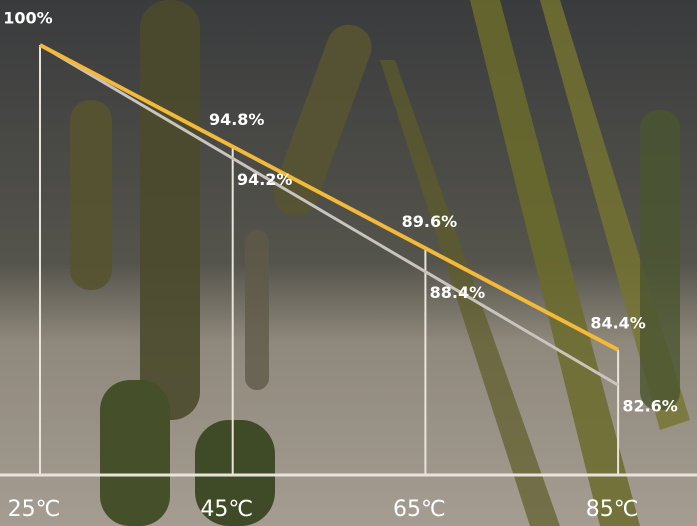 This screenshot has height=526, width=697. What do you see at coordinates (650, 406) in the screenshot?
I see `value-label: 82.6%` at bounding box center [650, 406].